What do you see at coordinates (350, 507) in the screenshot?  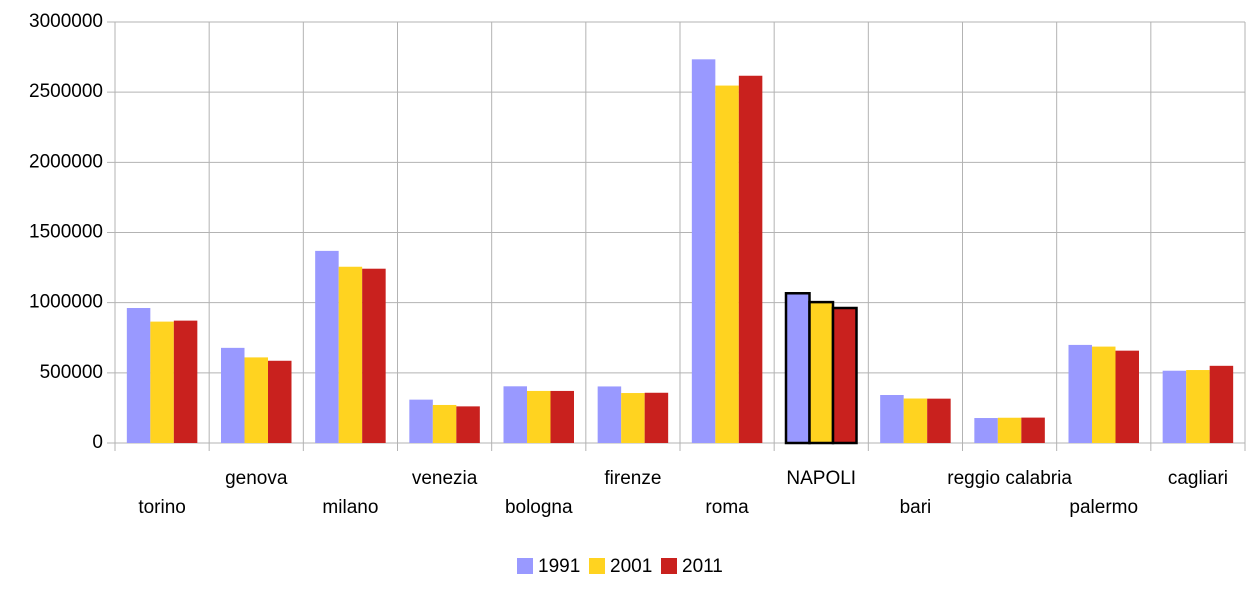 I see `x-tick-label: milano` at bounding box center [350, 507].